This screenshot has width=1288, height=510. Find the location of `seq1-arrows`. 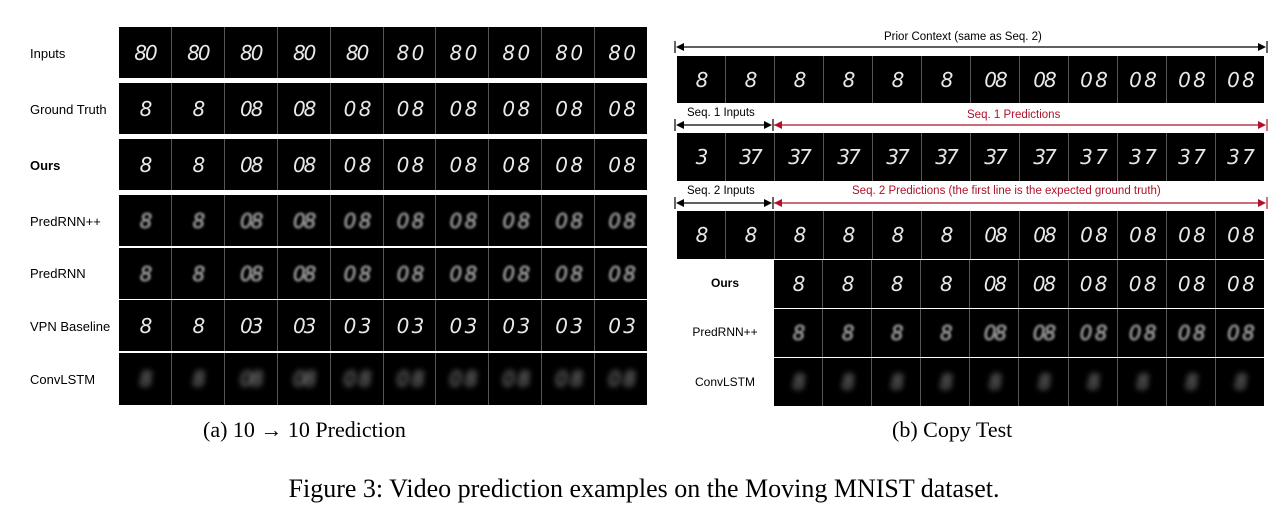

seq1-arrows is located at coordinates (971, 125).